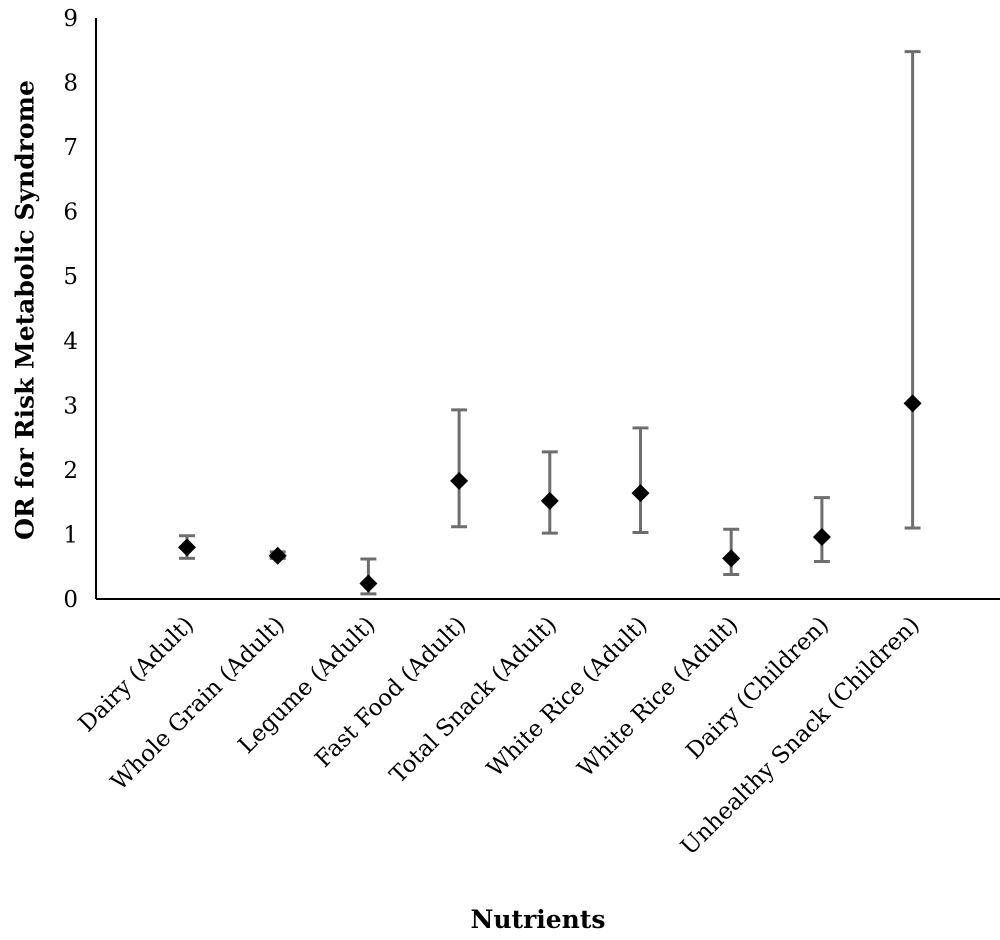 This screenshot has height=940, width=1000. I want to click on y-tick-label: 8, so click(70, 84).